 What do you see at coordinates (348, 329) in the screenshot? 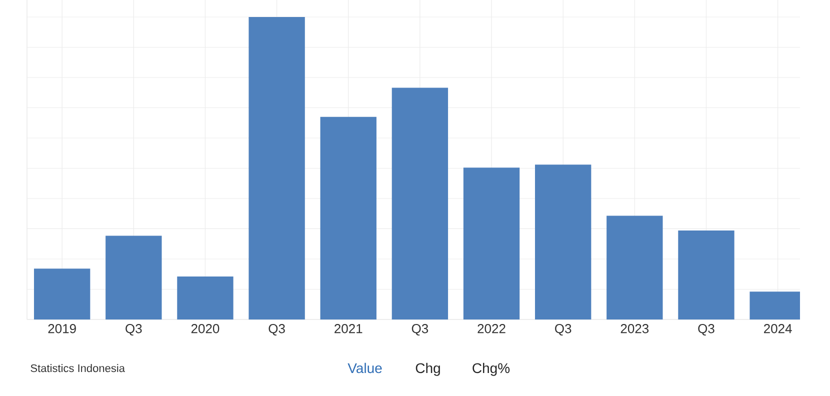
I see `x-tick-label: 2021` at bounding box center [348, 329].